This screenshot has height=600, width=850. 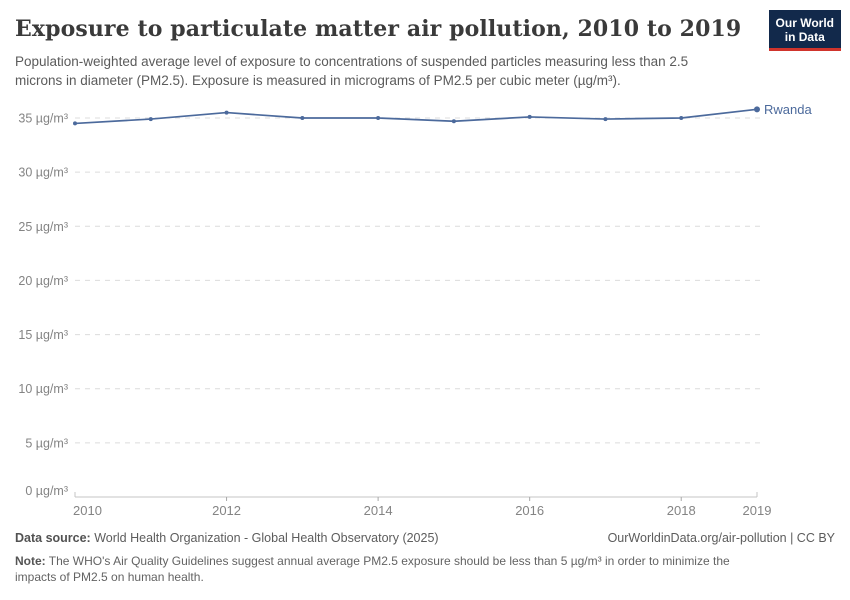 What do you see at coordinates (226, 112) in the screenshot?
I see `data-point-2012` at bounding box center [226, 112].